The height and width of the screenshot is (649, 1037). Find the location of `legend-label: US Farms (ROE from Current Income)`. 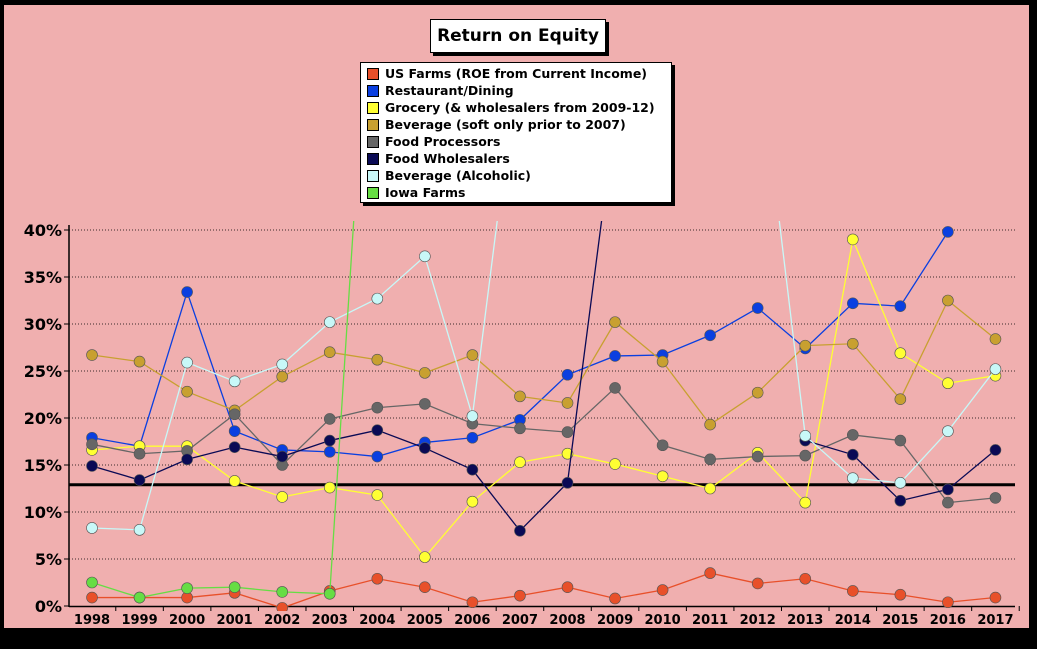

legend-label: US Farms (ROE from Current Income) is located at coordinates (516, 73).